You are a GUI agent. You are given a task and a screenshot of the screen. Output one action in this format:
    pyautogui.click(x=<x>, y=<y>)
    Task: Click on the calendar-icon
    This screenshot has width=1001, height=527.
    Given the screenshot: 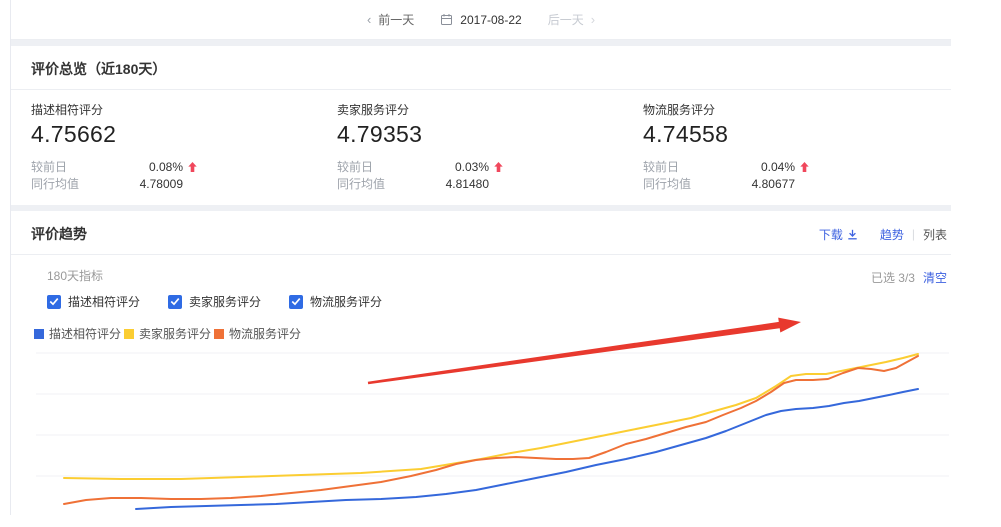 What is the action you would take?
    pyautogui.click(x=446, y=19)
    